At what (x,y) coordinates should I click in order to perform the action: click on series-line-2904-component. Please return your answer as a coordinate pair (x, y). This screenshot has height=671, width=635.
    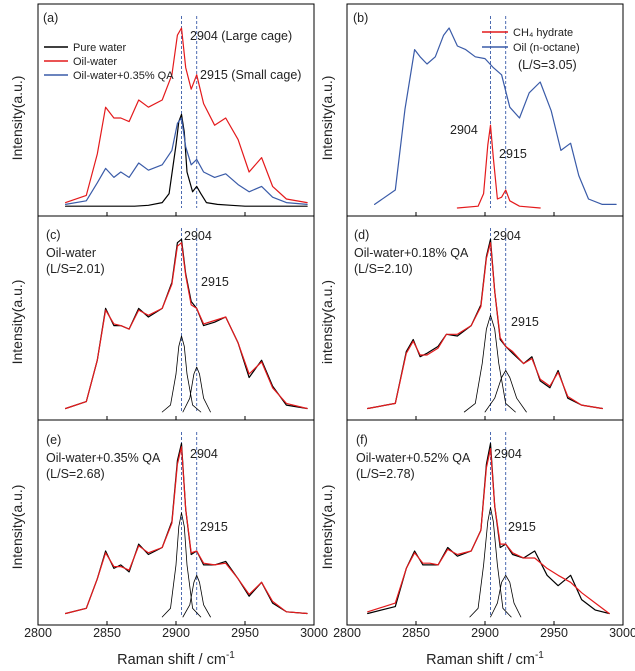
    Looking at the image, I should click on (490, 562).